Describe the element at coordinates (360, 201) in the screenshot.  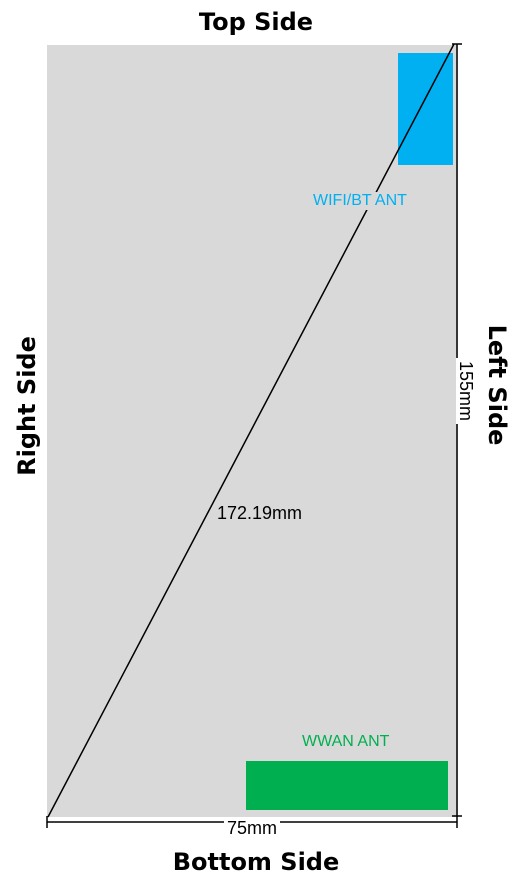
I see `wifi-bt-antenna-label: WIFI/BT ANT` at that location.